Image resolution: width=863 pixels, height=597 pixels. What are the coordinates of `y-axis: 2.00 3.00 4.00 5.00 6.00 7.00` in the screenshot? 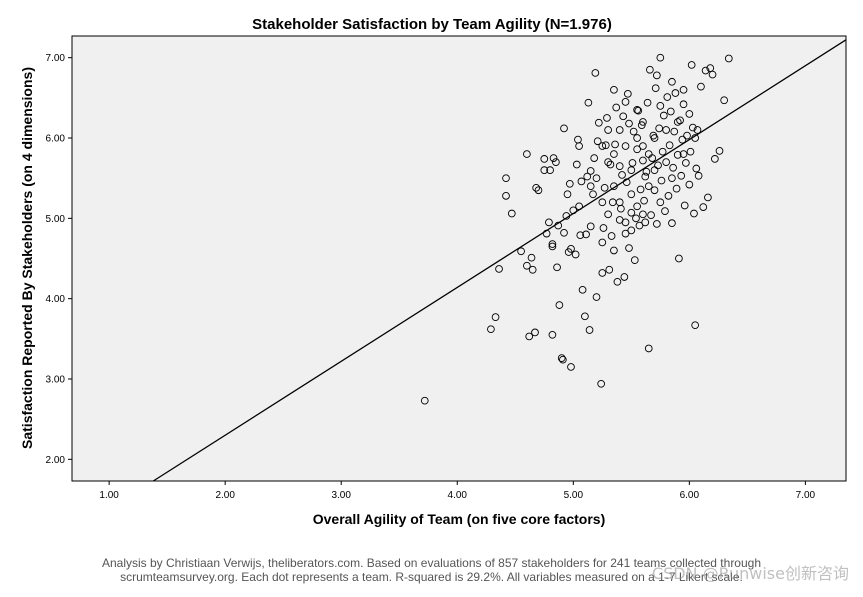 It's located at (59, 259).